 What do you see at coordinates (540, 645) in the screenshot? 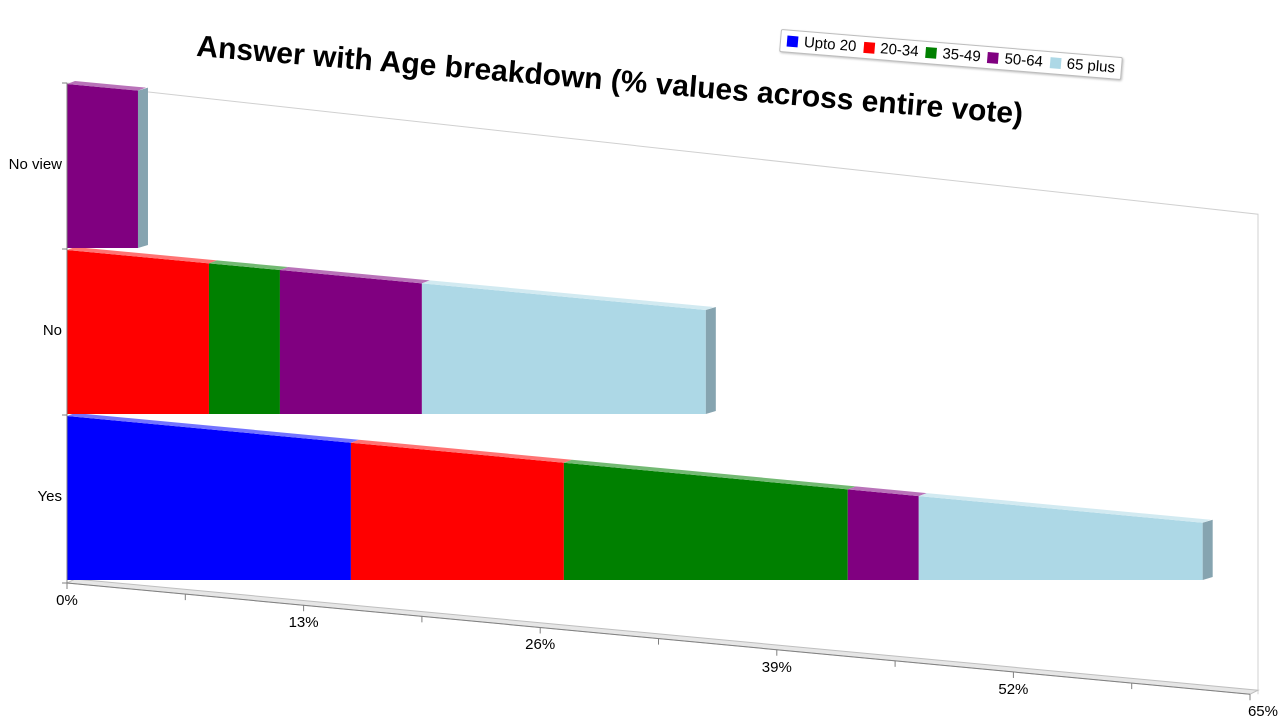
I see `x-tick-label: 26%` at bounding box center [540, 645].